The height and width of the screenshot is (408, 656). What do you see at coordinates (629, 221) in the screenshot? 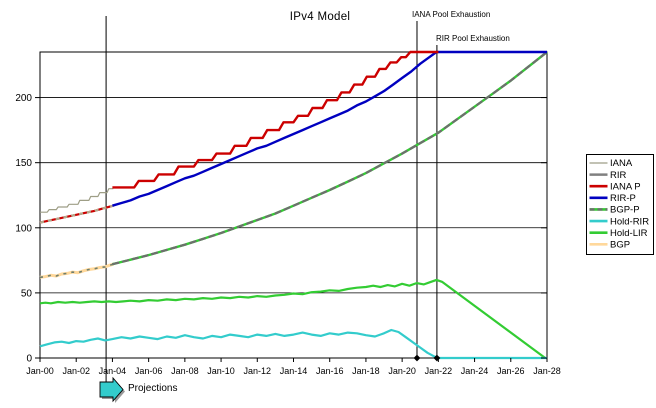
I see `legend-label: Hold-RIR` at bounding box center [629, 221].